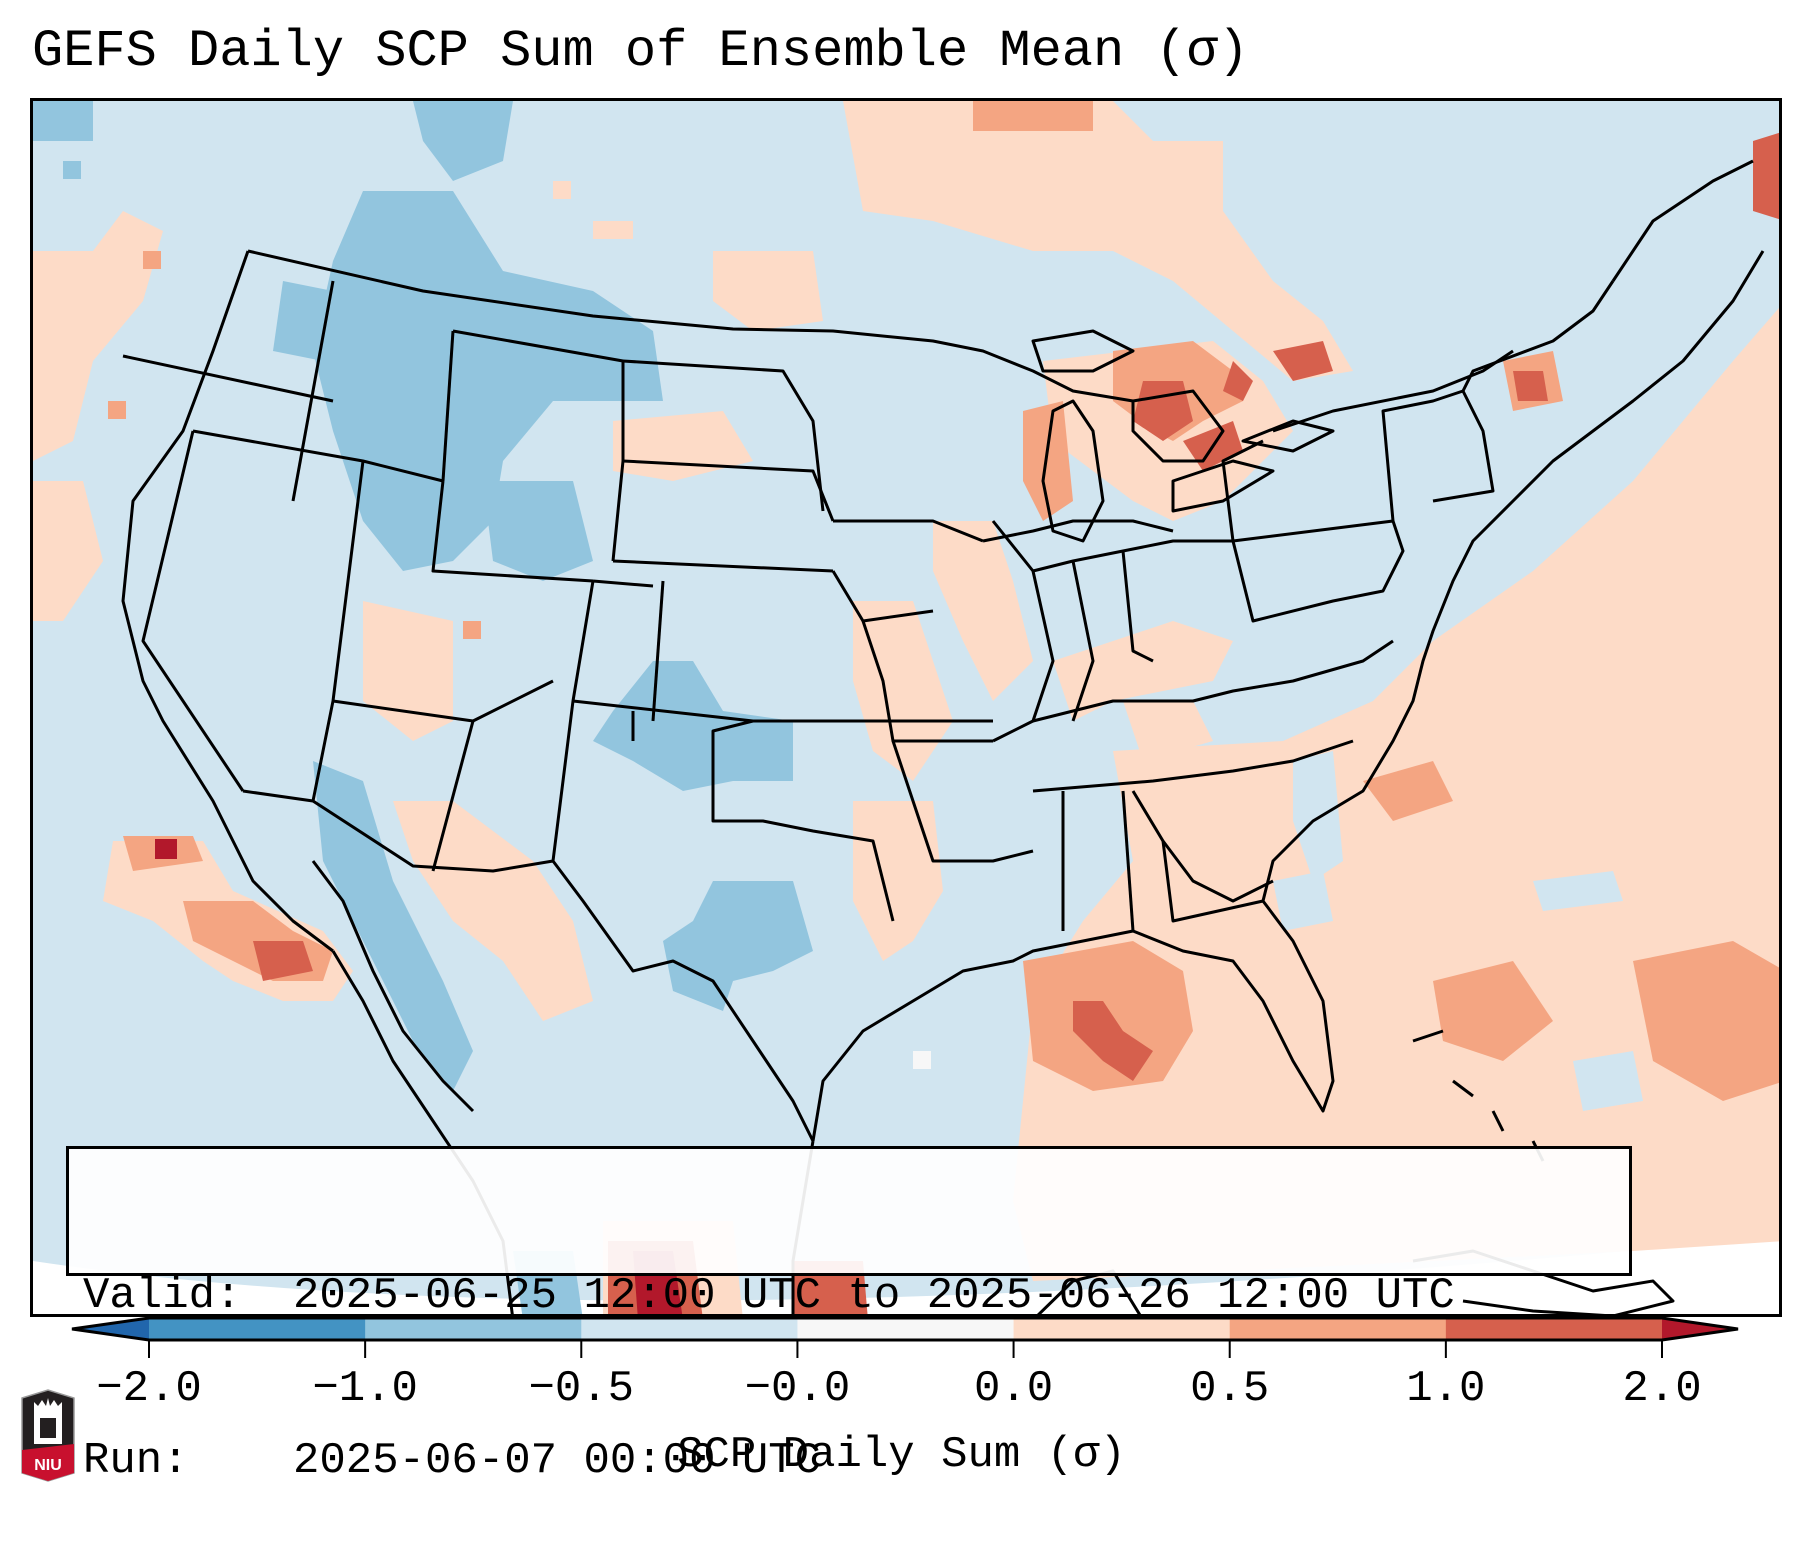 The image size is (1803, 1544). What do you see at coordinates (1013, 1389) in the screenshot?
I see `colorbar-tick-label: 0.0` at bounding box center [1013, 1389].